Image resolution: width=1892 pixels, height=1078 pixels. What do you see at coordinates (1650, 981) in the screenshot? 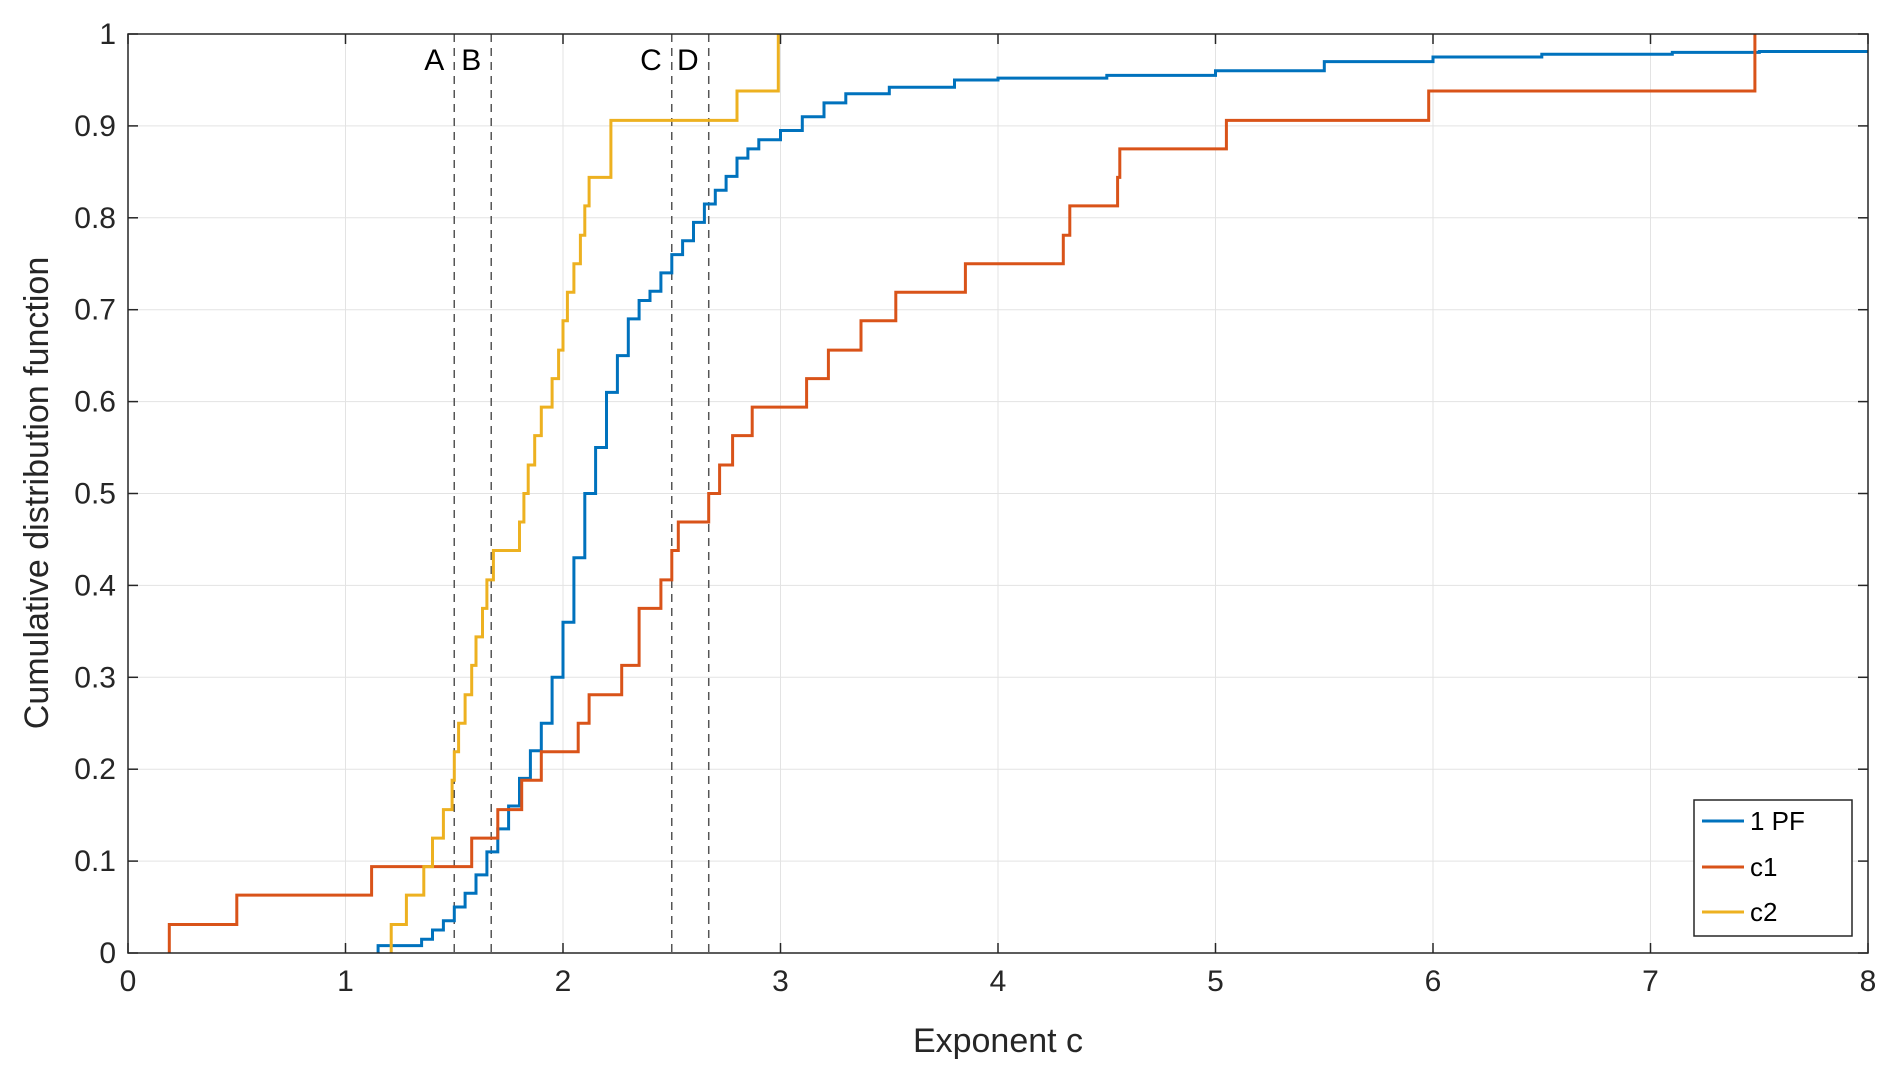
I see `x-tick-label: 7` at bounding box center [1650, 981].